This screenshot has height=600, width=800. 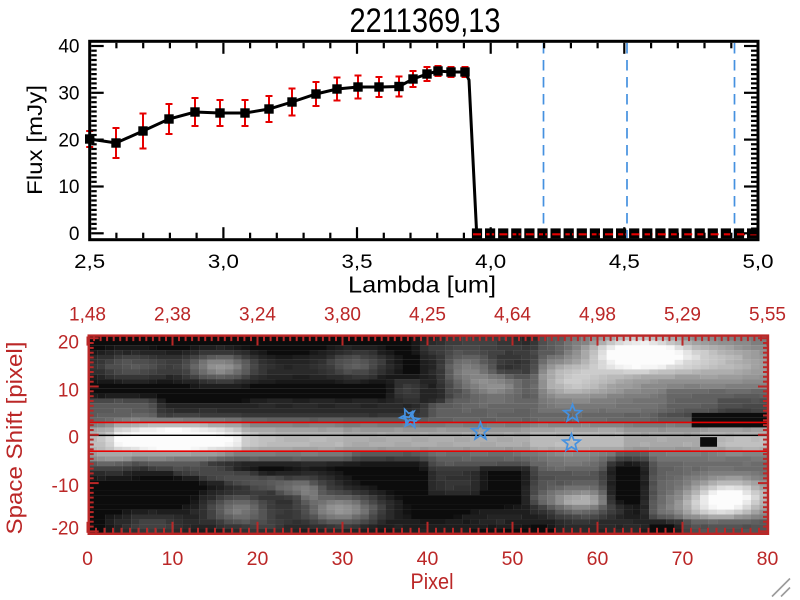 What do you see at coordinates (425, 21) in the screenshot?
I see `svg-text: 2211369,13` at bounding box center [425, 21].